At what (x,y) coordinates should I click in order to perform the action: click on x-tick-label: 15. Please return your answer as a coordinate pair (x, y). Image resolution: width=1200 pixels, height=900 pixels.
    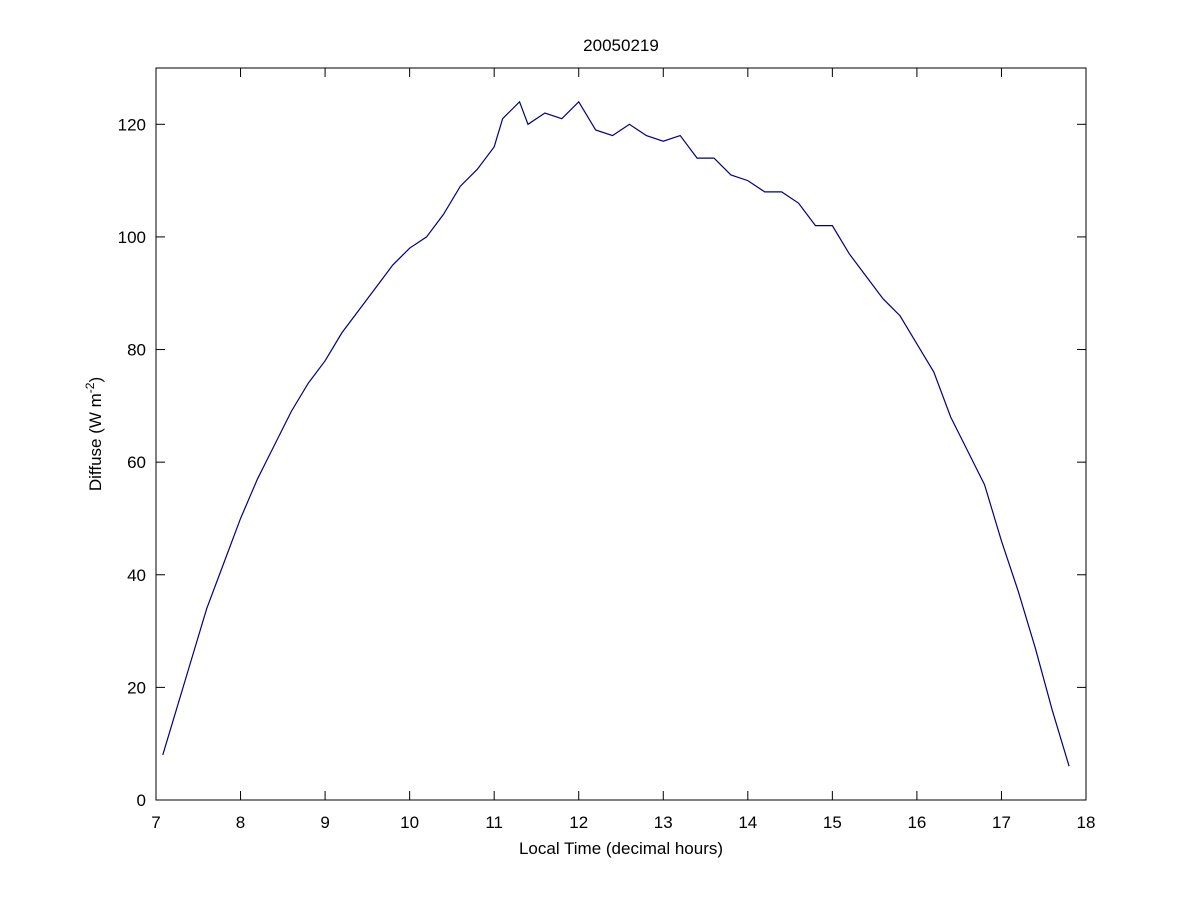
    Looking at the image, I should click on (832, 822).